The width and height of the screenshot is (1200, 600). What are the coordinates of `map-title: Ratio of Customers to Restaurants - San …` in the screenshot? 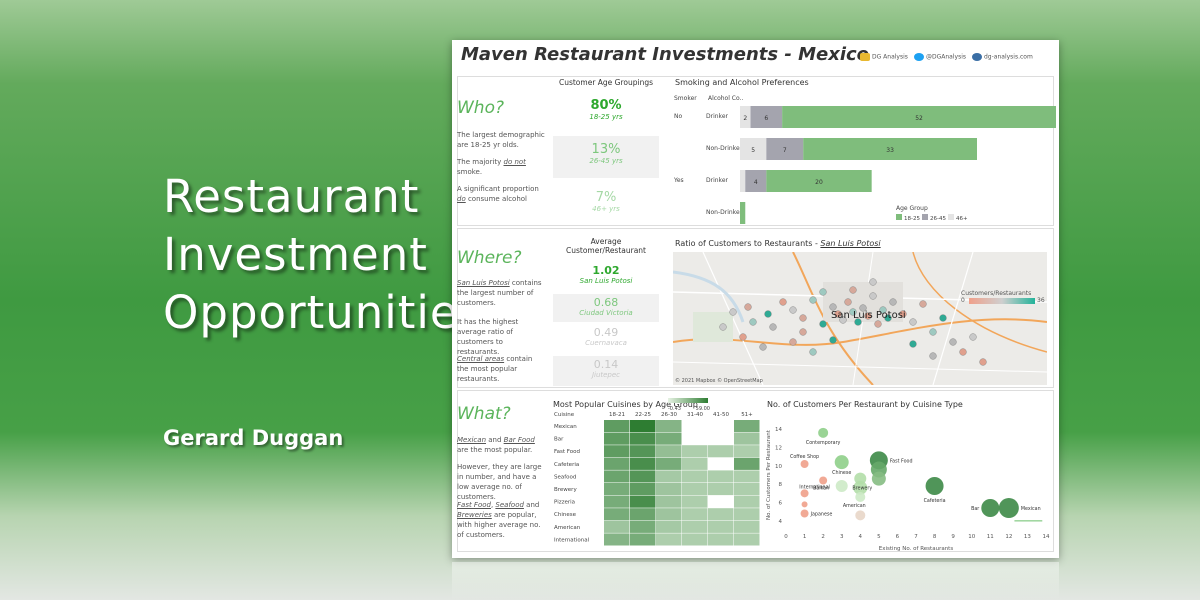 It's located at (778, 243).